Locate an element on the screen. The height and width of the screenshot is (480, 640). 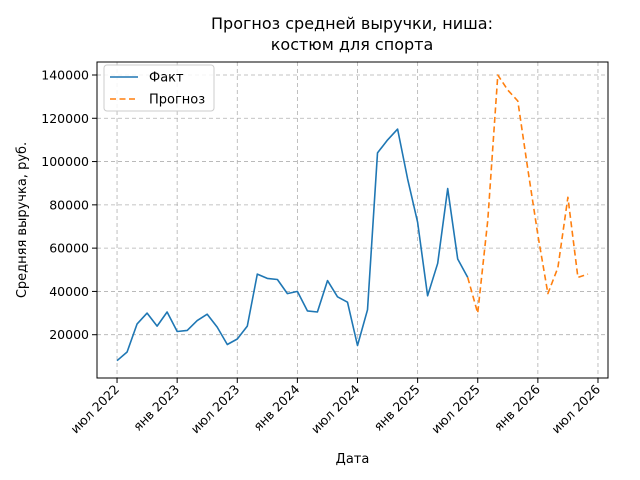
series-line-forecast is located at coordinates (527, 194).